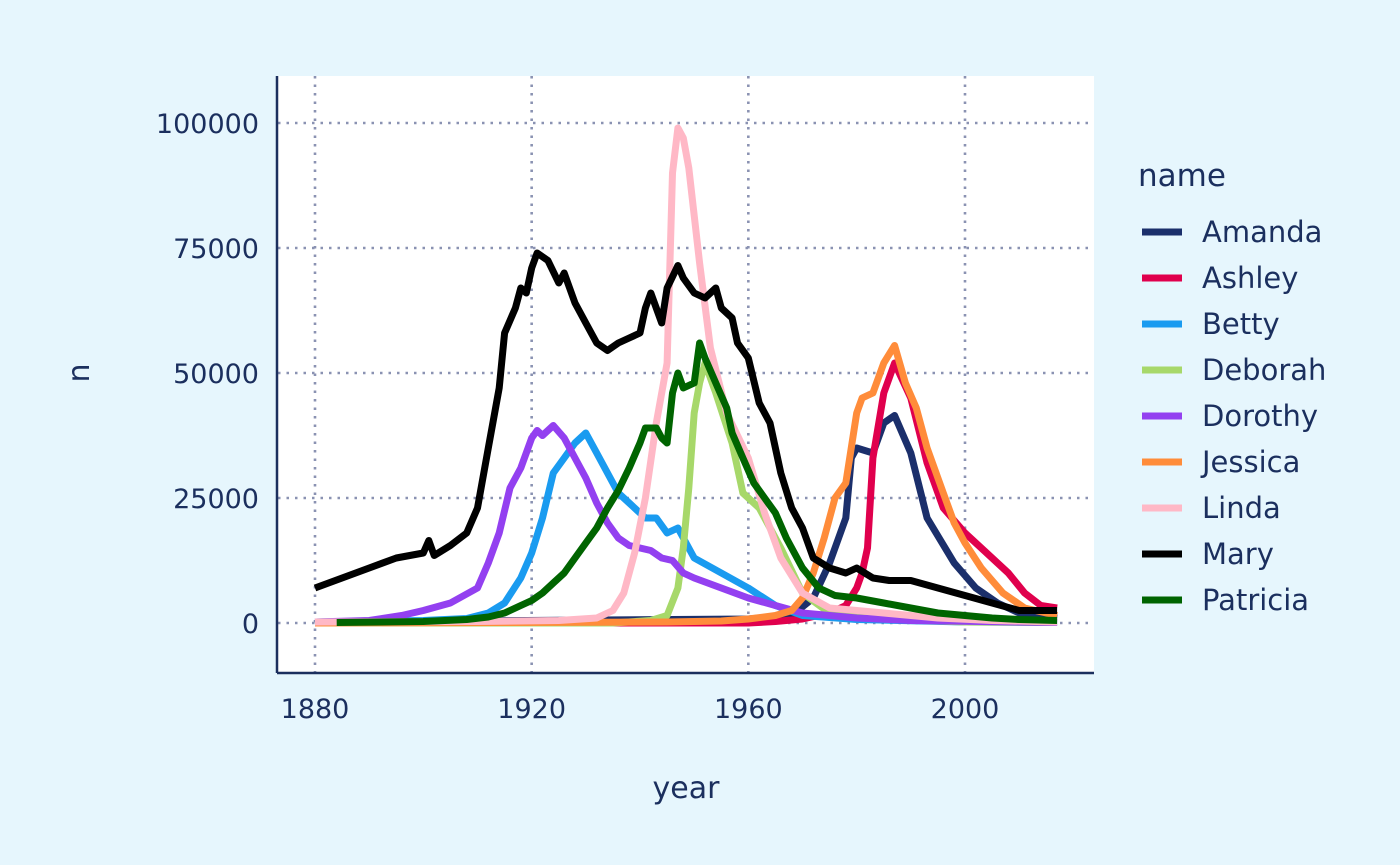 The height and width of the screenshot is (865, 1400). I want to click on y-tick-label: 50000, so click(216, 374).